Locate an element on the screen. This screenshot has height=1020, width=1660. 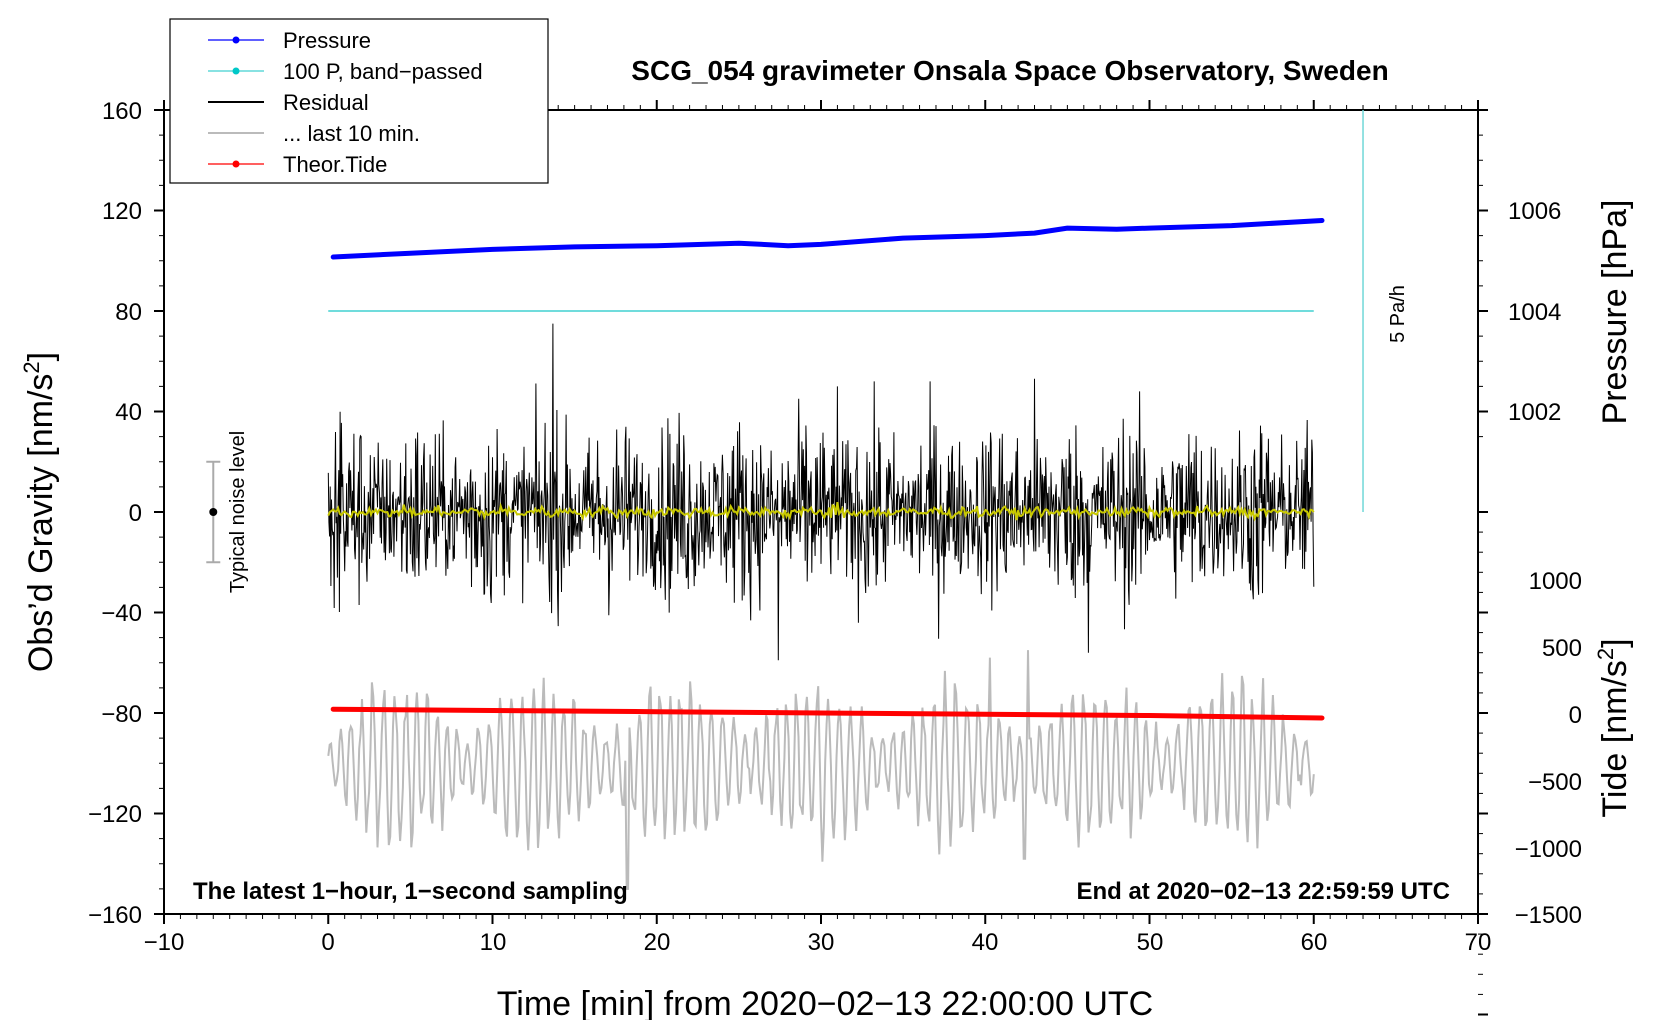
filtered-residual-line is located at coordinates (821, 511).